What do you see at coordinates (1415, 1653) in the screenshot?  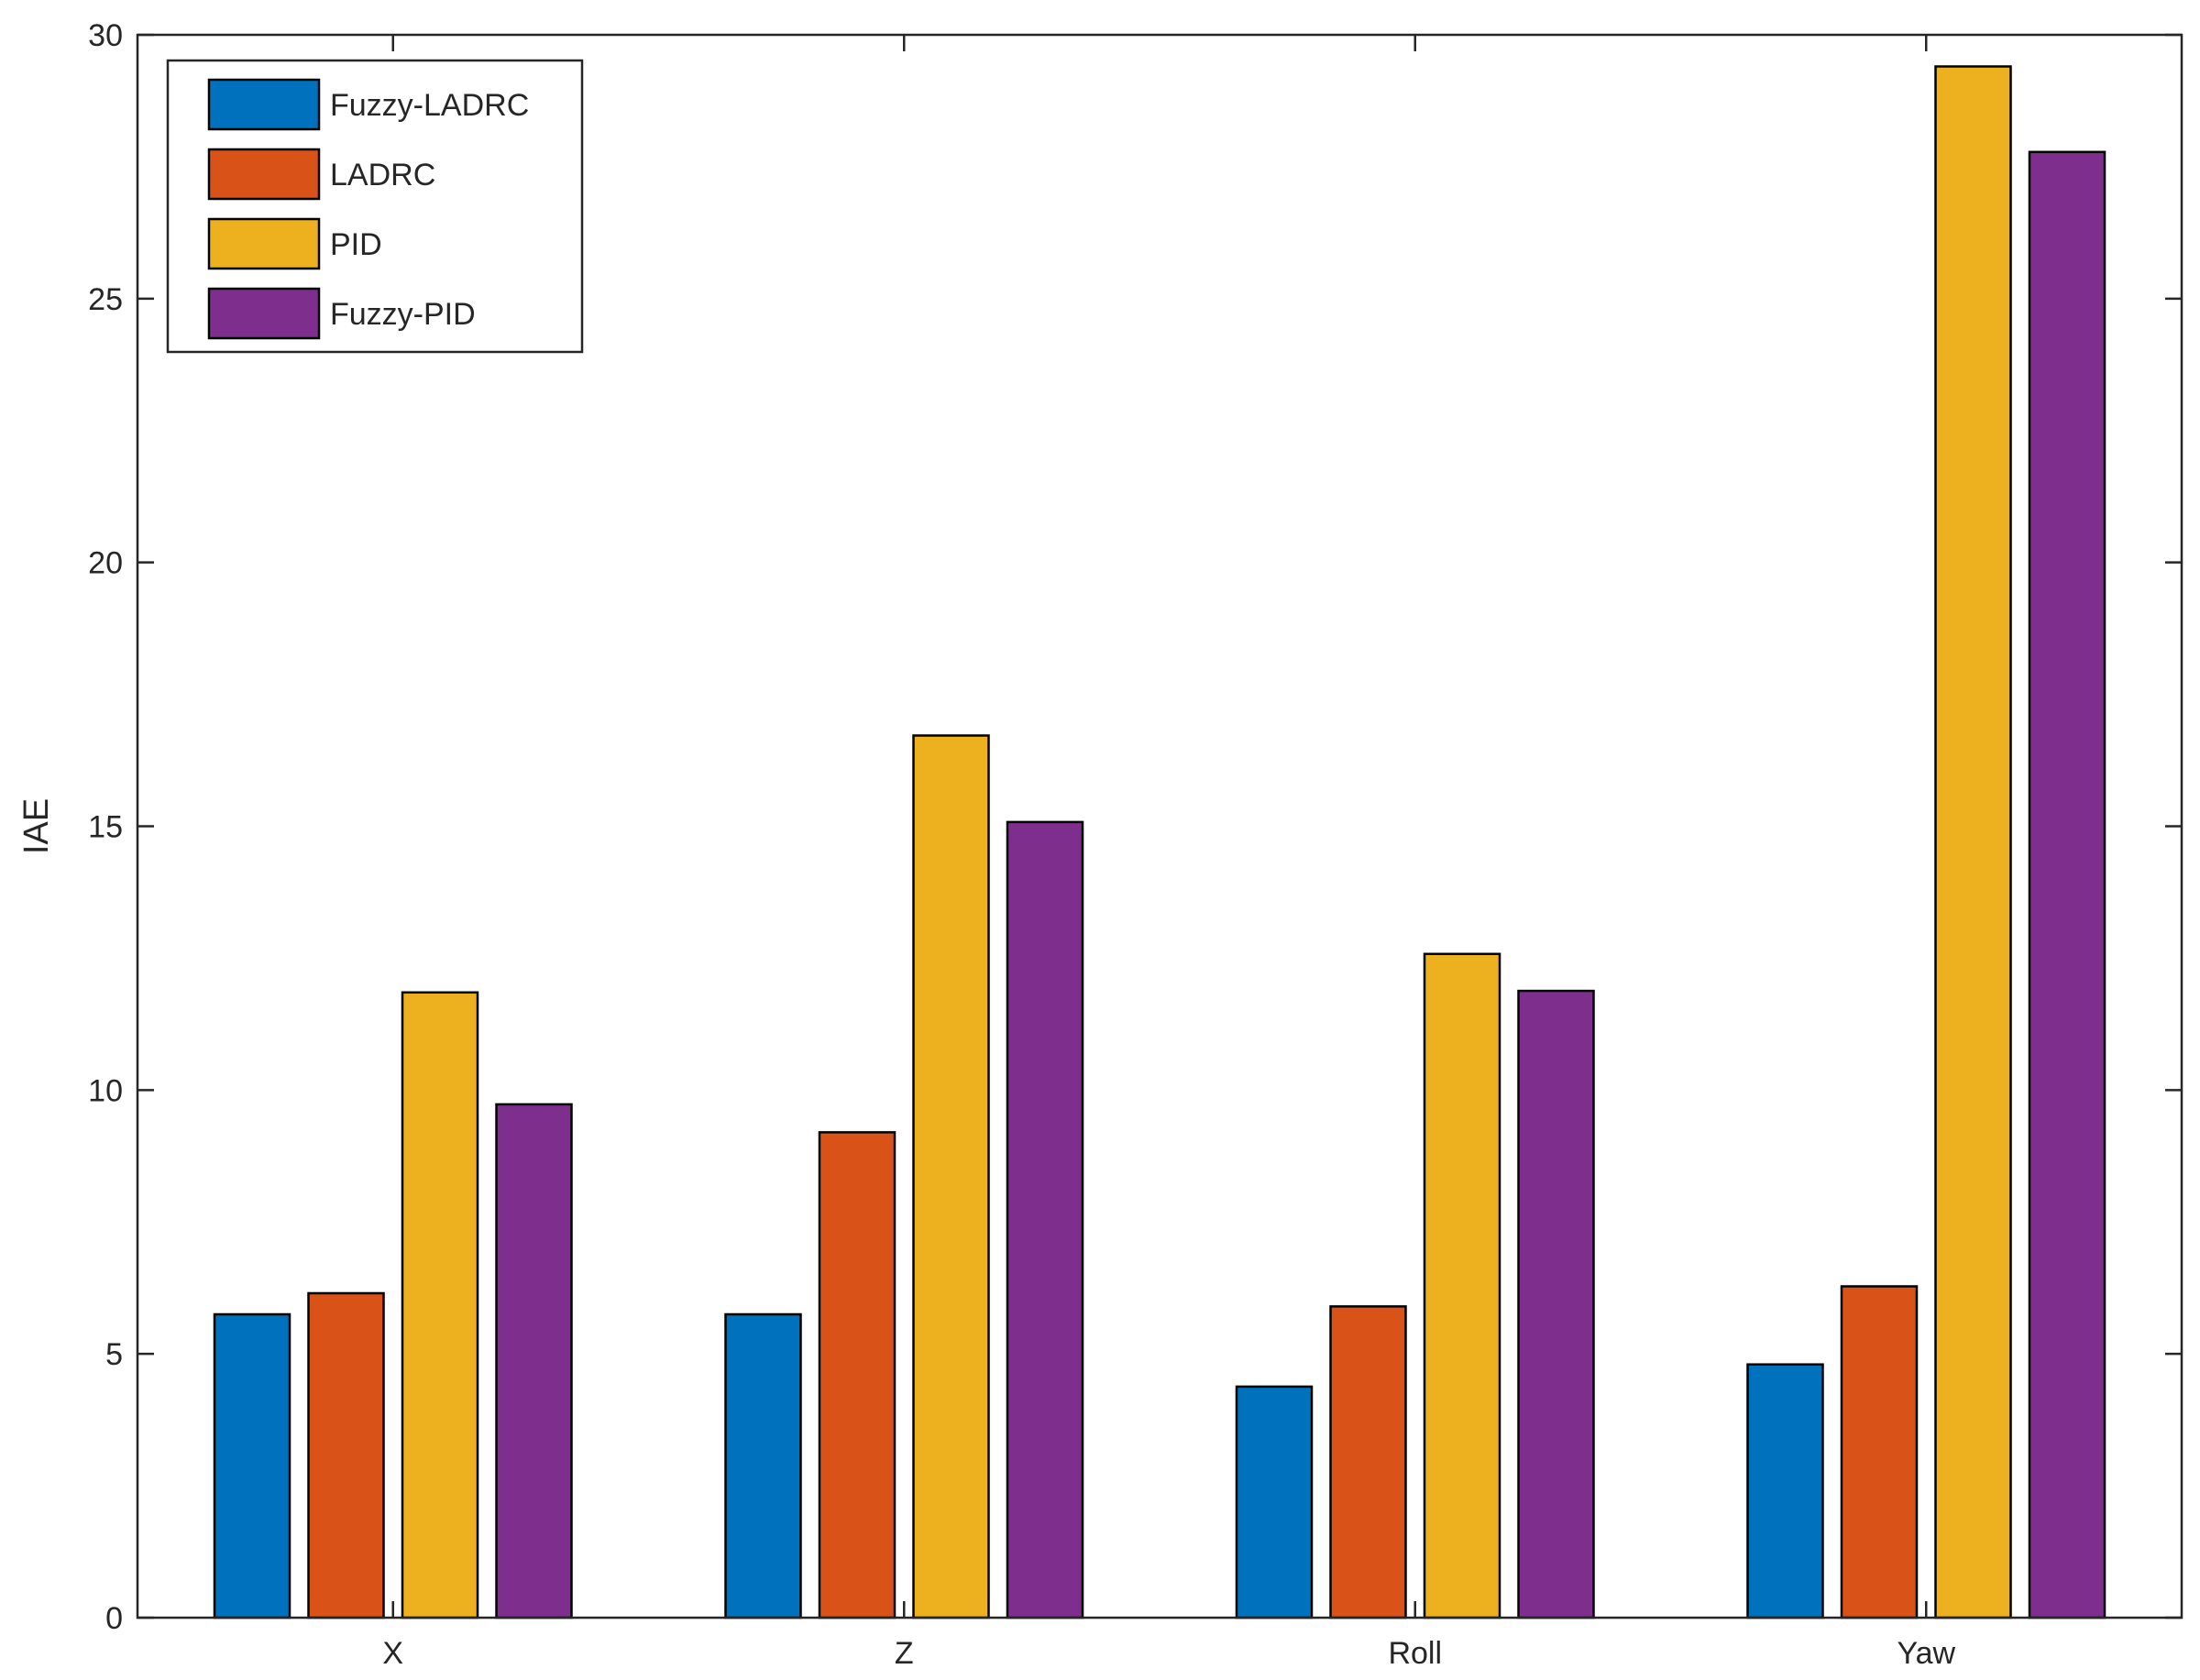 I see `x-tick-label-roll: Roll` at bounding box center [1415, 1653].